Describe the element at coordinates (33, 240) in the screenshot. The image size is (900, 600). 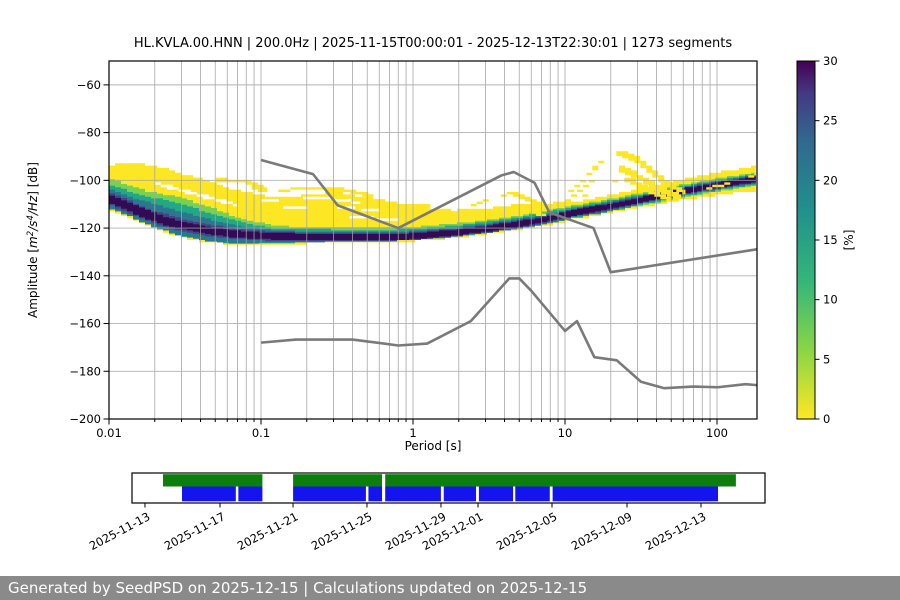
I see `y-axis-label: Amplitude [m2/s4/Hz] [dB]` at that location.